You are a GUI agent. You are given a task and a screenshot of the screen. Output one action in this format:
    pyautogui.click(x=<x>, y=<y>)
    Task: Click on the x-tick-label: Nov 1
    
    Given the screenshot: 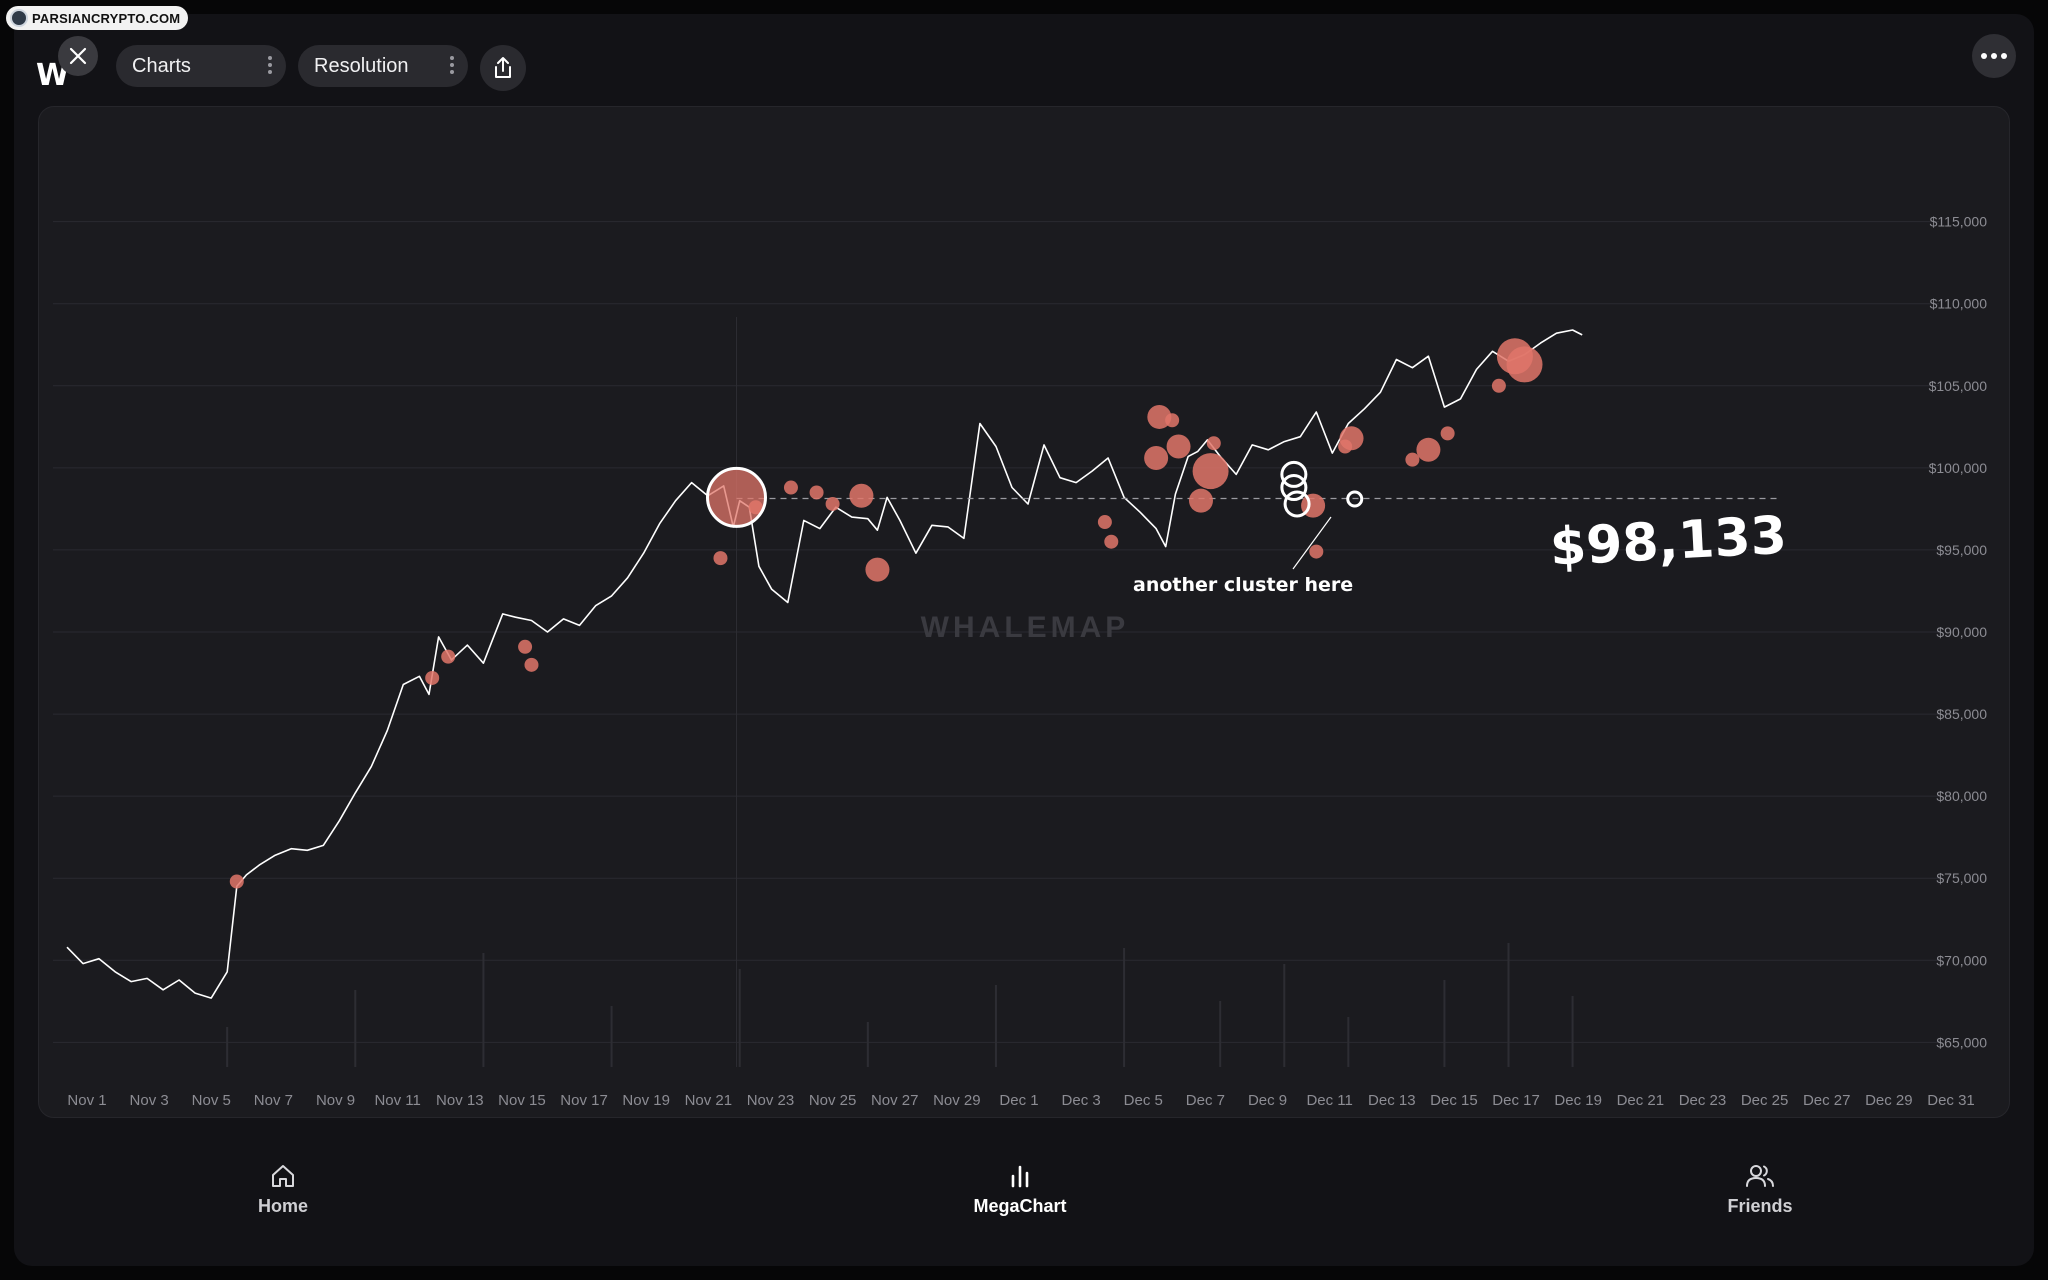 What is the action you would take?
    pyautogui.click(x=86, y=1100)
    